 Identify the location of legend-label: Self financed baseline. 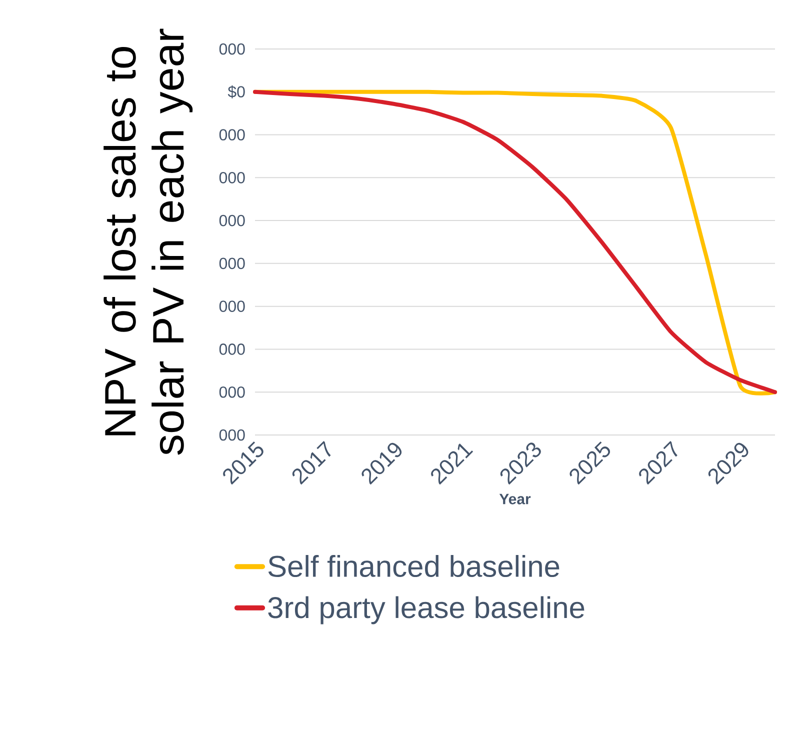
(414, 566).